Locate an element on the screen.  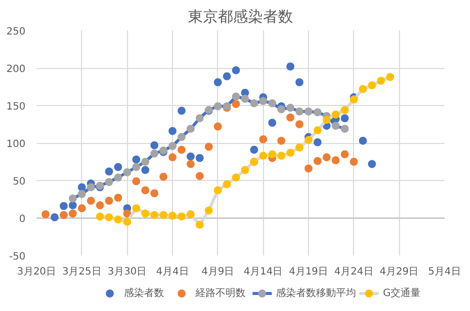
y-tick-label: 150 is located at coordinates (16, 107).